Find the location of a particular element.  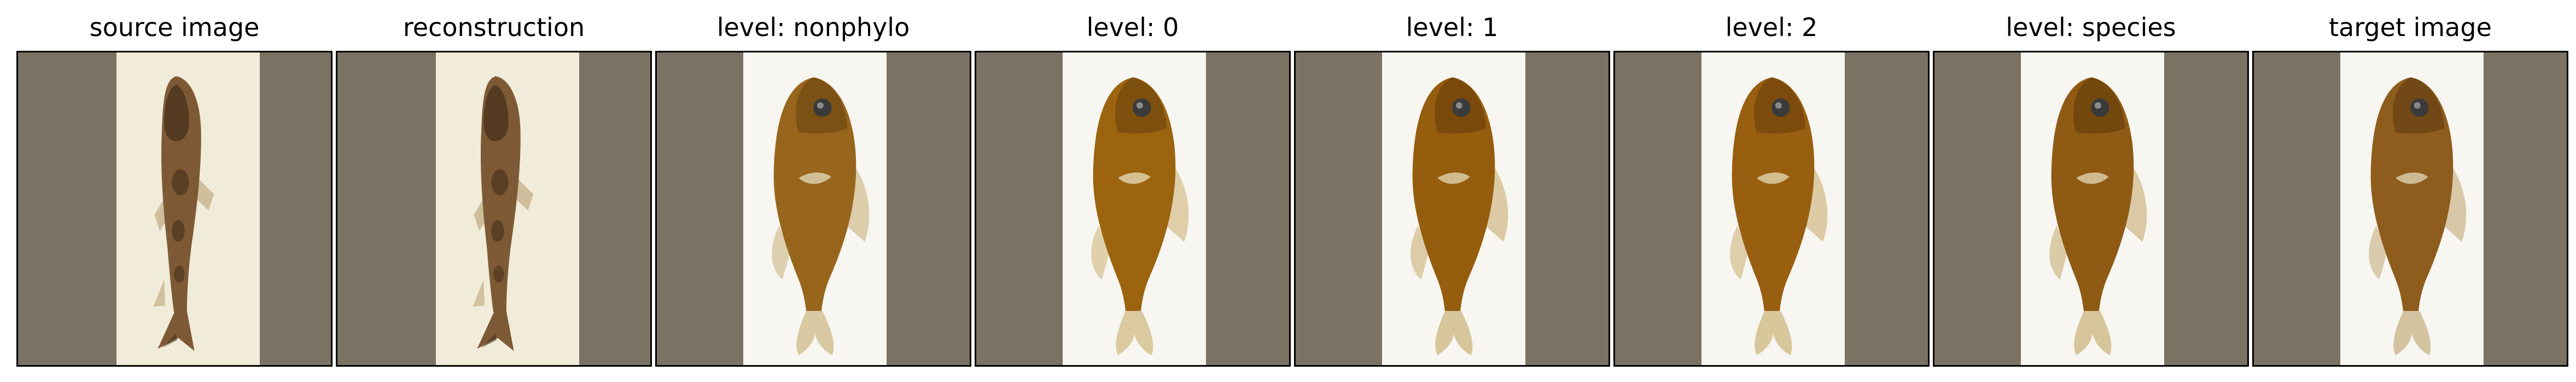

panel-title: level: nonphylo is located at coordinates (813, 27).